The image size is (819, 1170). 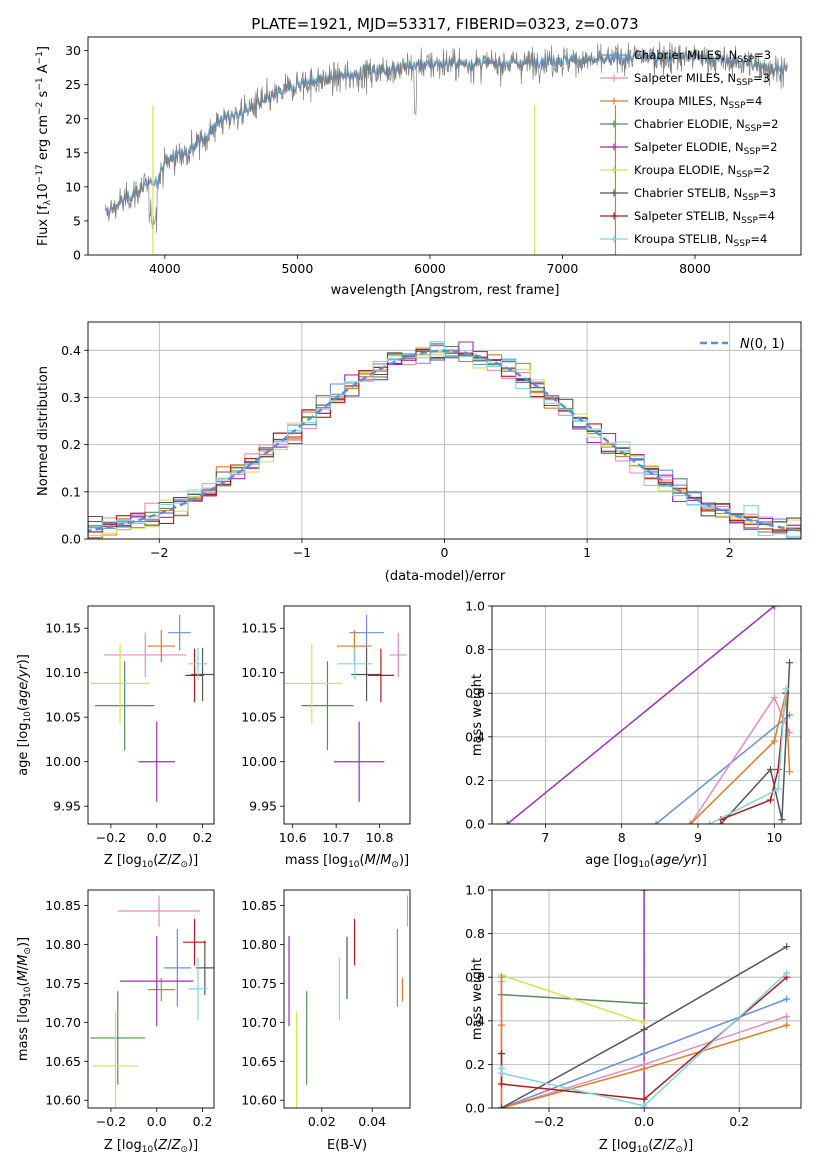 What do you see at coordinates (587, 552) in the screenshot?
I see `x-tick-label: 1` at bounding box center [587, 552].